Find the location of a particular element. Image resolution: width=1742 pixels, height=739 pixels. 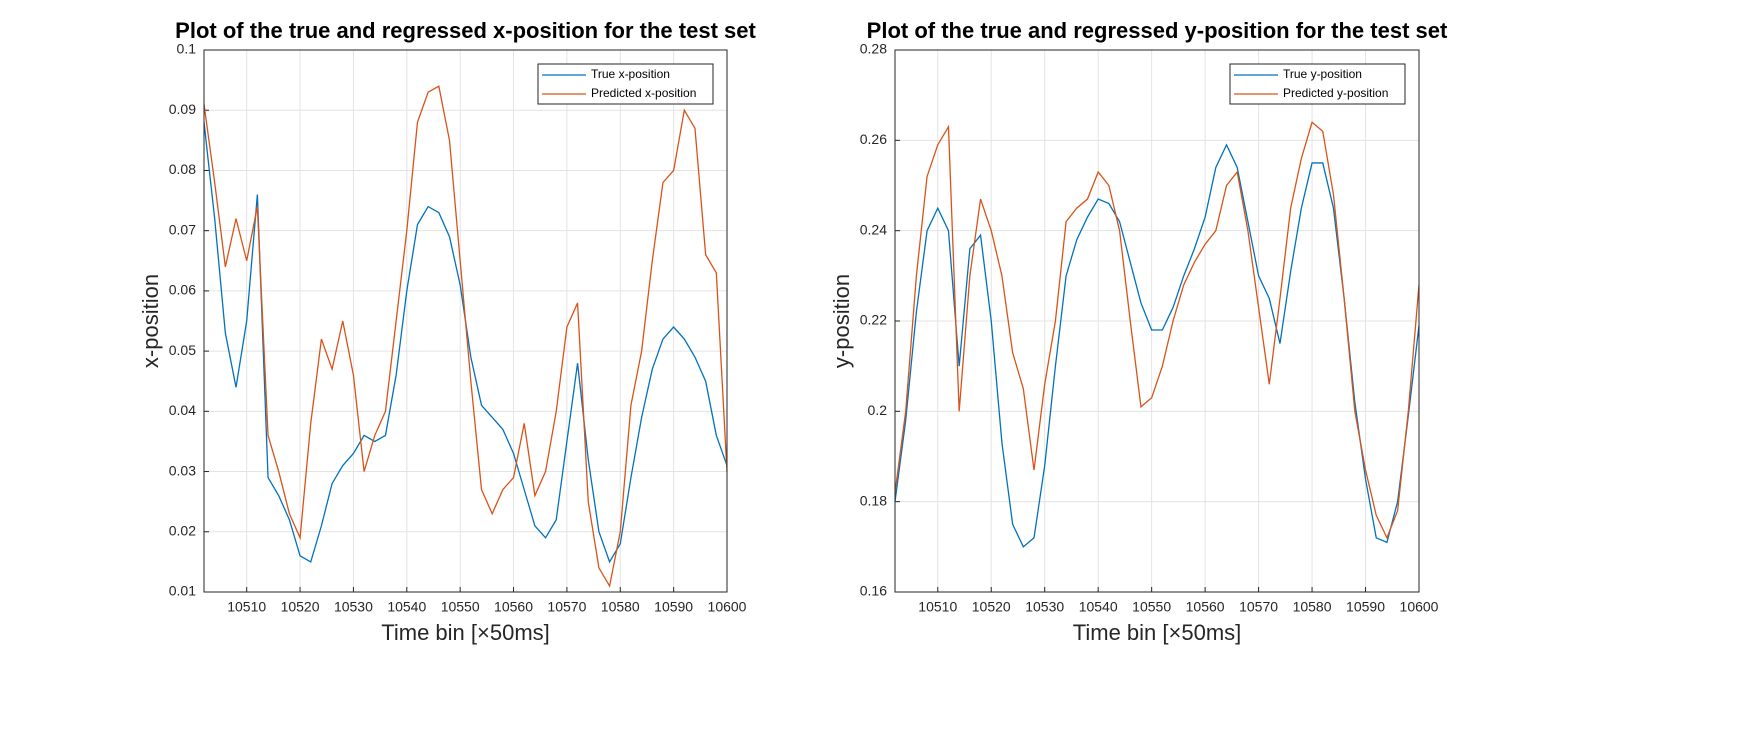

y-tick-label: 0.03 is located at coordinates (182, 470).